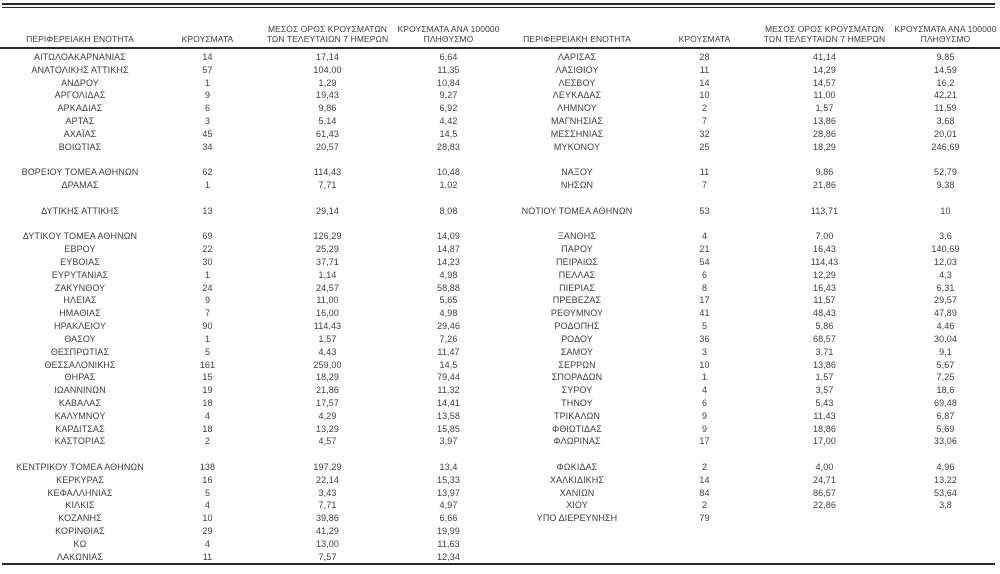 The image size is (1000, 574). What do you see at coordinates (248, 211) in the screenshot?
I see `table-row: ΔΥΤΙΚΗΣ ΑΤΤΙΚΗΣ 13 29,14 8,08` at bounding box center [248, 211].